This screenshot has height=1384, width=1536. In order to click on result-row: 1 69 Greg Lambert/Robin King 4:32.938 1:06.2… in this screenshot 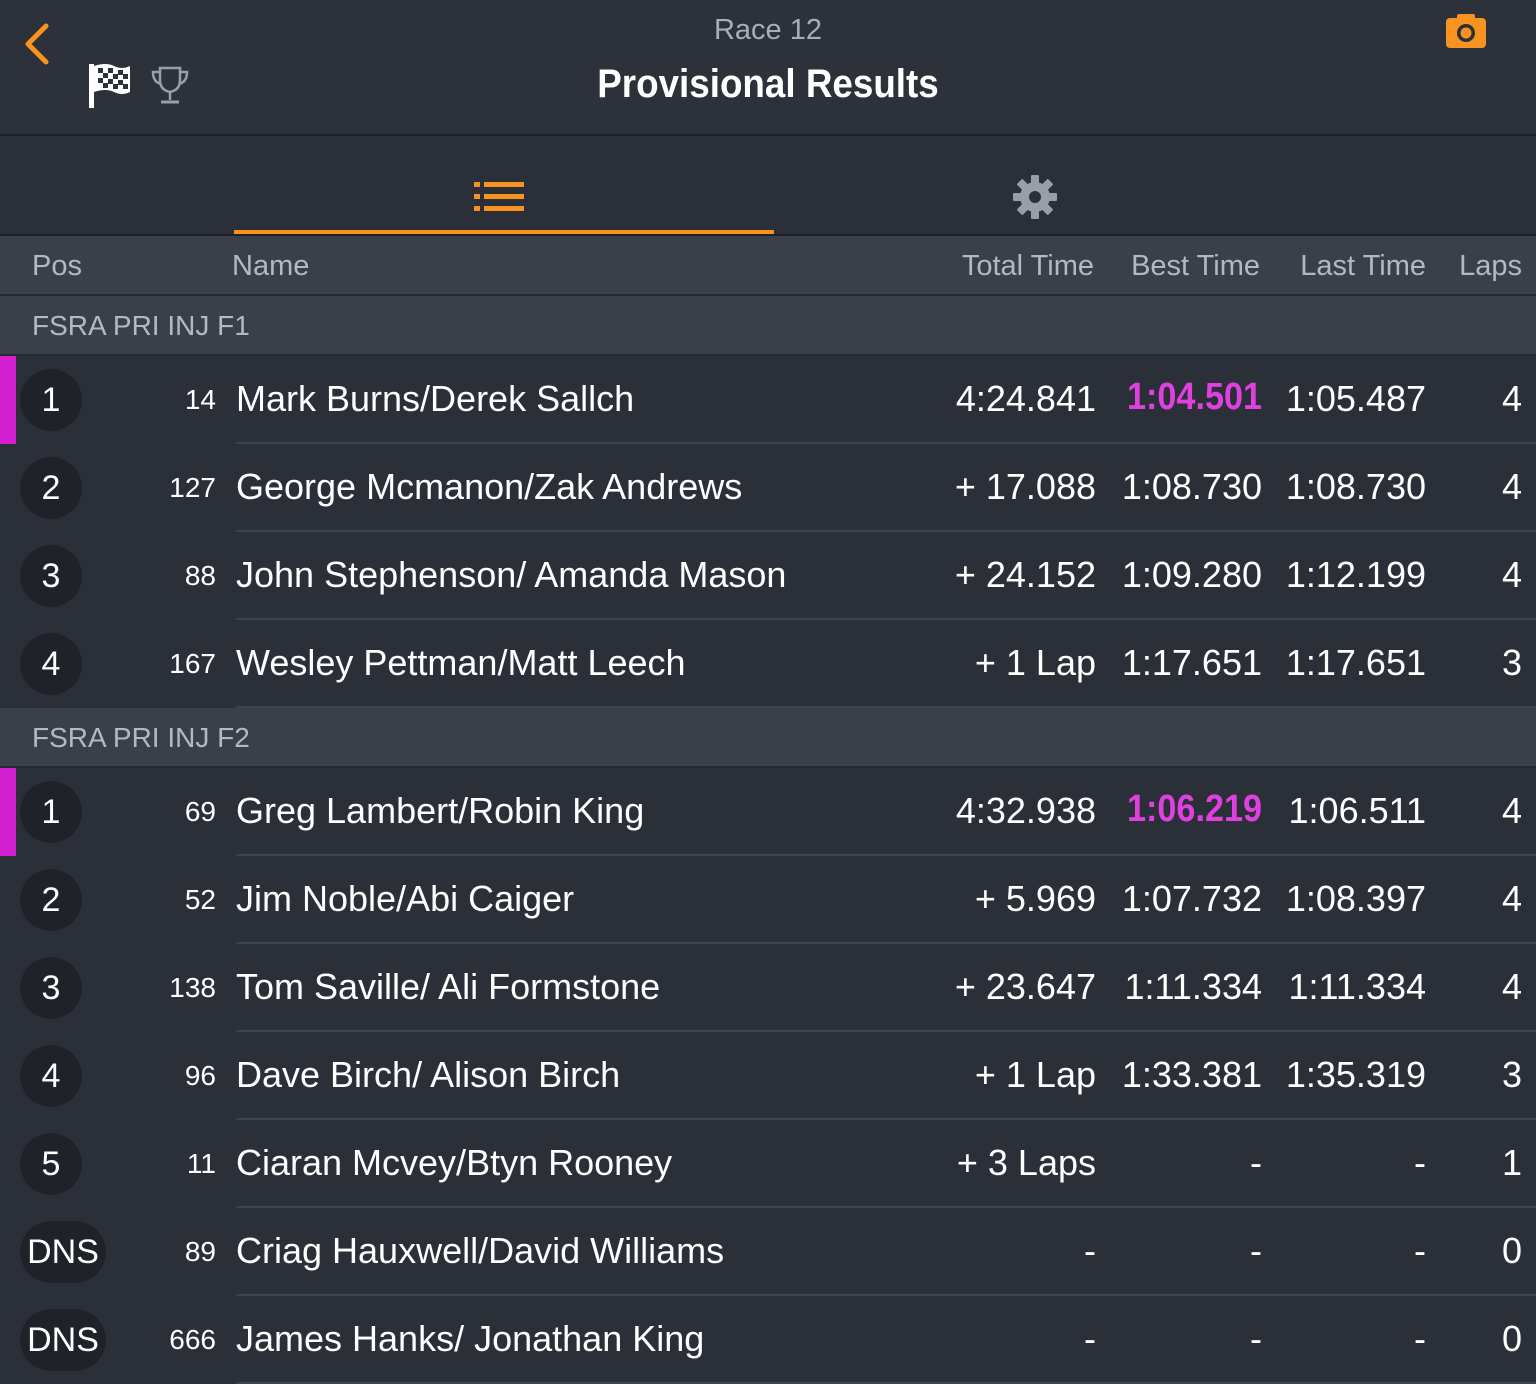, I will do `click(768, 812)`.